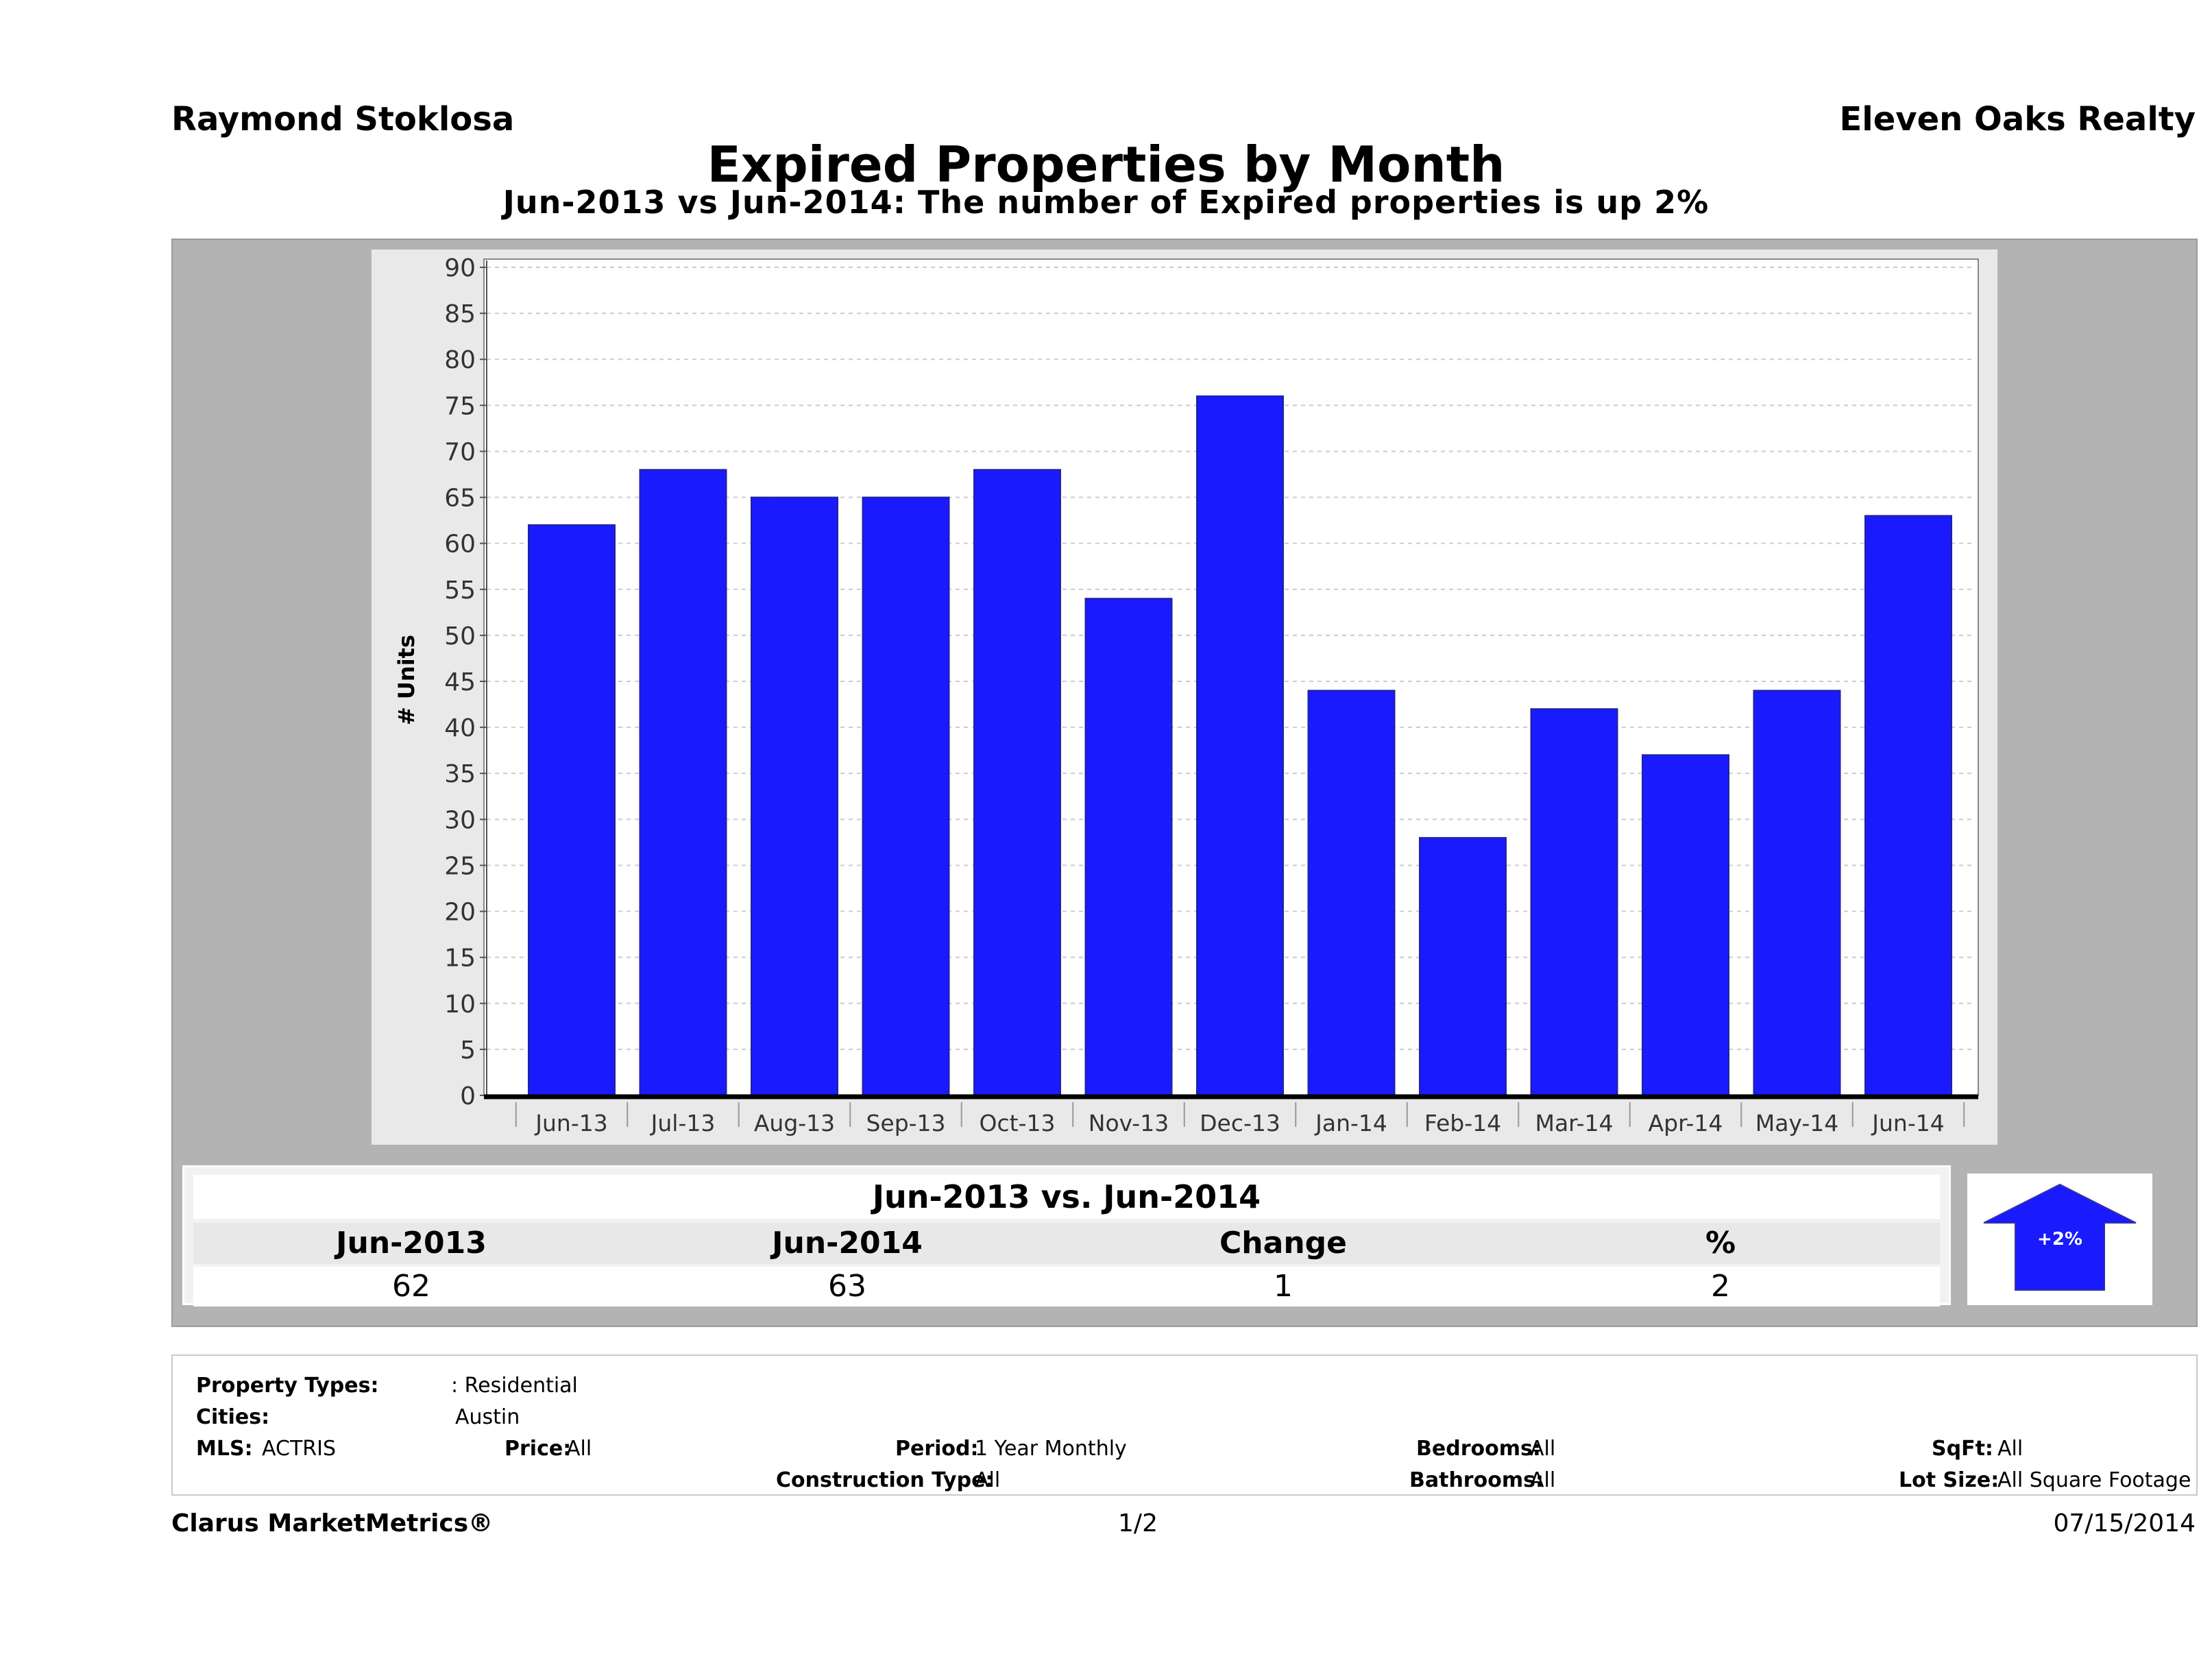 The height and width of the screenshot is (1678, 2212). Describe the element at coordinates (1138, 1523) in the screenshot. I see `footer-page: 1/2` at that location.